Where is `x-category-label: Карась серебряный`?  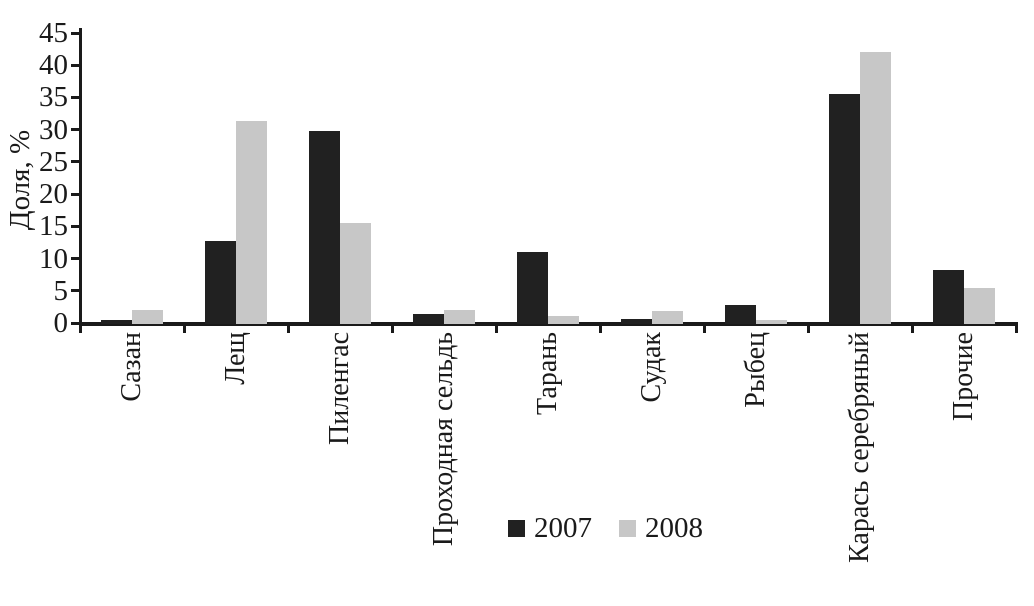 x-category-label: Карась серебряный is located at coordinates (859, 447).